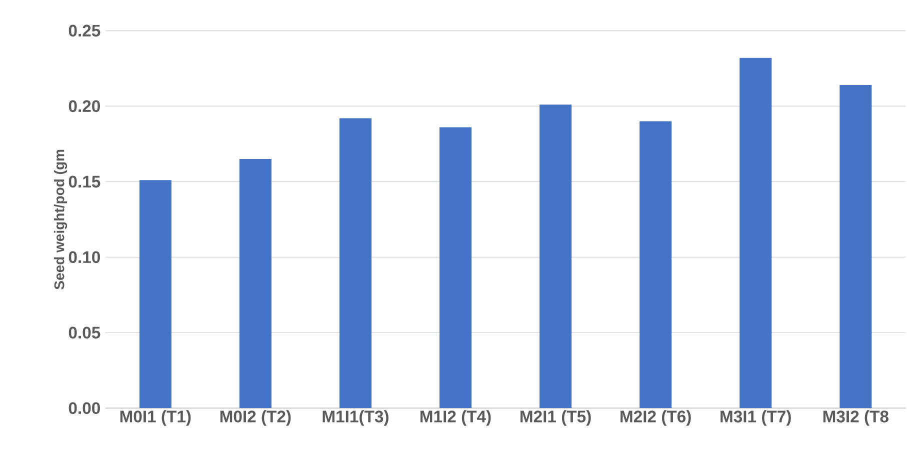 The height and width of the screenshot is (456, 907). I want to click on x-tick-label: M2I1 (T5), so click(555, 418).